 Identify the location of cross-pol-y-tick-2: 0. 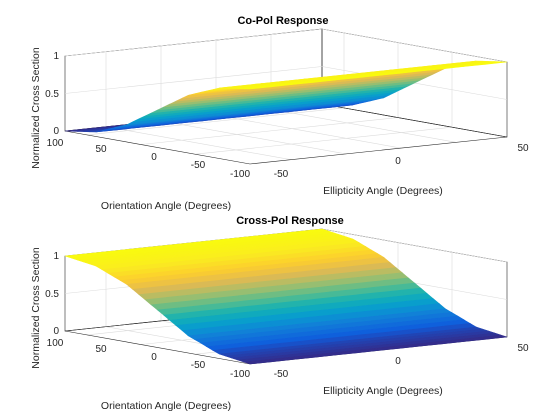
(154, 357).